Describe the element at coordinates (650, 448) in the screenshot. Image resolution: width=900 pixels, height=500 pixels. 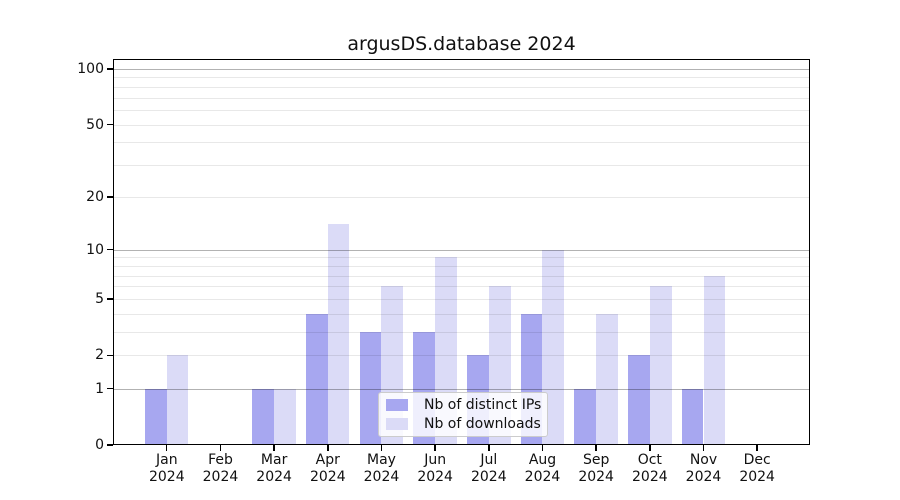
I see `x-tick-oct` at that location.